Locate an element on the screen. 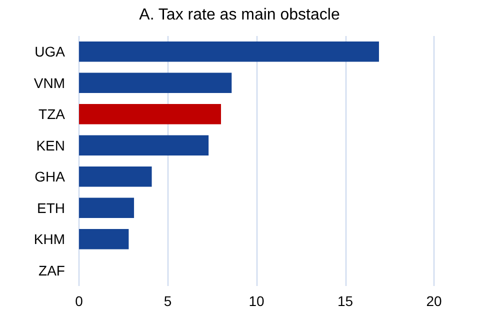 This screenshot has width=479, height=331. x-tick-label: 15 is located at coordinates (345, 301).